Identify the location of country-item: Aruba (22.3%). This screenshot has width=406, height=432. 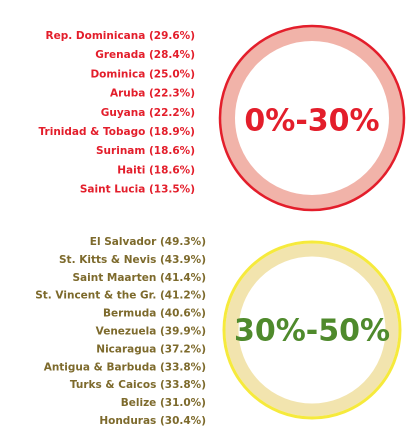
(152, 94).